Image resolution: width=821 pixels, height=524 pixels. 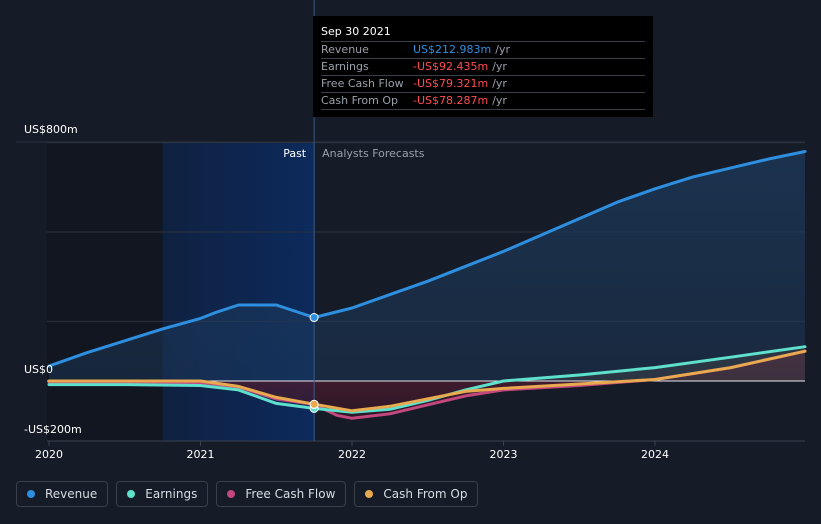 What do you see at coordinates (352, 454) in the screenshot?
I see `x-tick-label: 2022` at bounding box center [352, 454].